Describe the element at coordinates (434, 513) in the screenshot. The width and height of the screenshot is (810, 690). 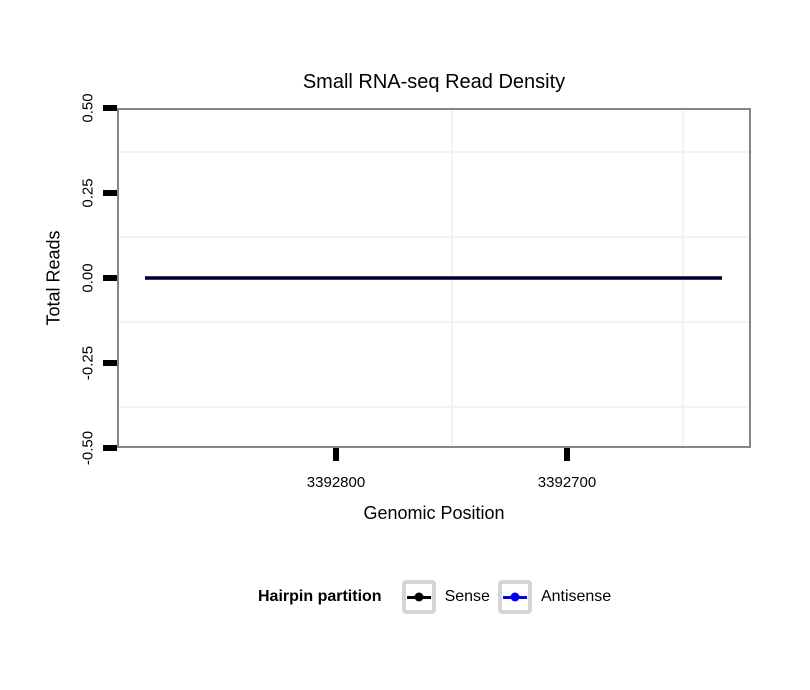
I see `x-axis-title: Genomic Position` at that location.